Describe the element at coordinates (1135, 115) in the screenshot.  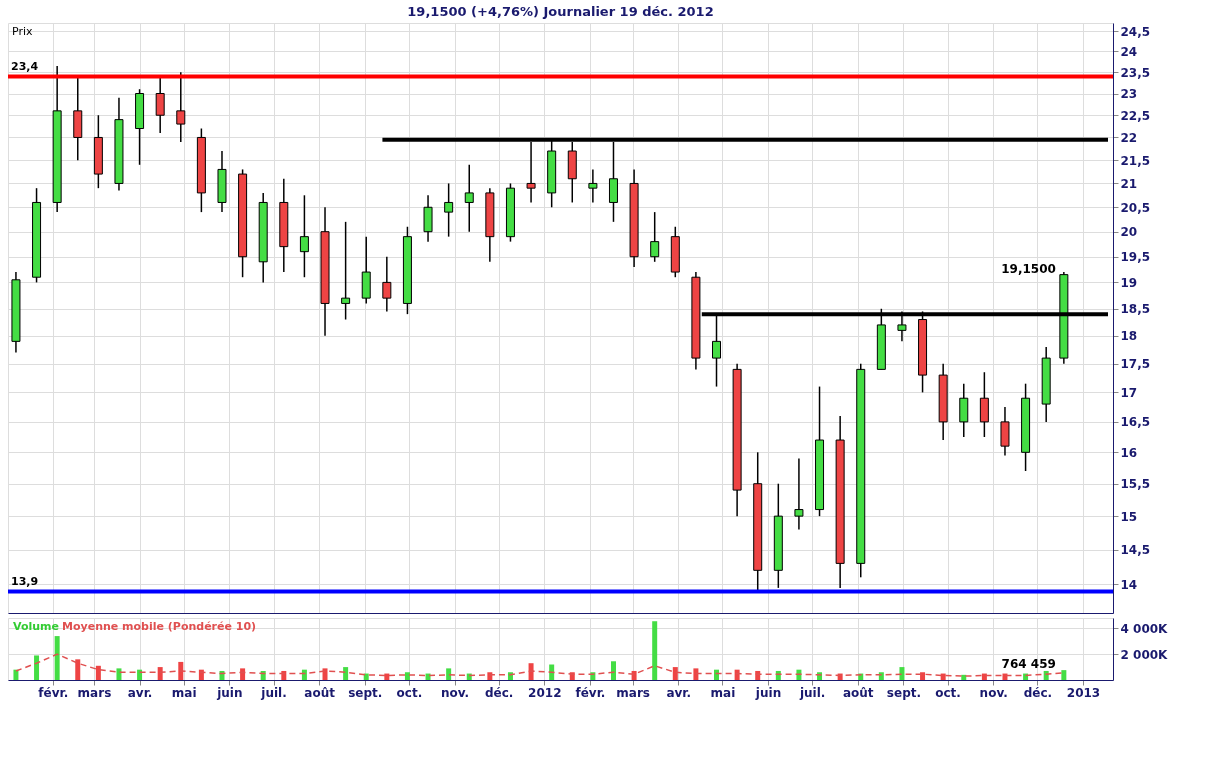
I see `y-tick-label: 22,5` at that location.